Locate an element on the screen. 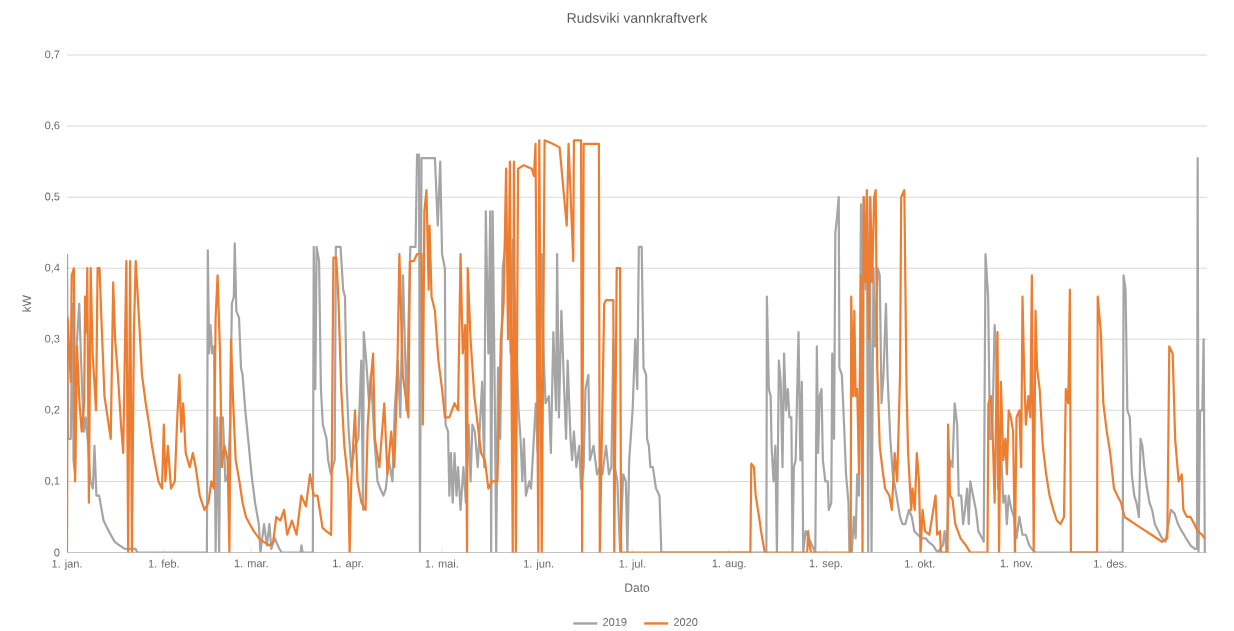  x-tick-label: 1. okt. is located at coordinates (920, 563).